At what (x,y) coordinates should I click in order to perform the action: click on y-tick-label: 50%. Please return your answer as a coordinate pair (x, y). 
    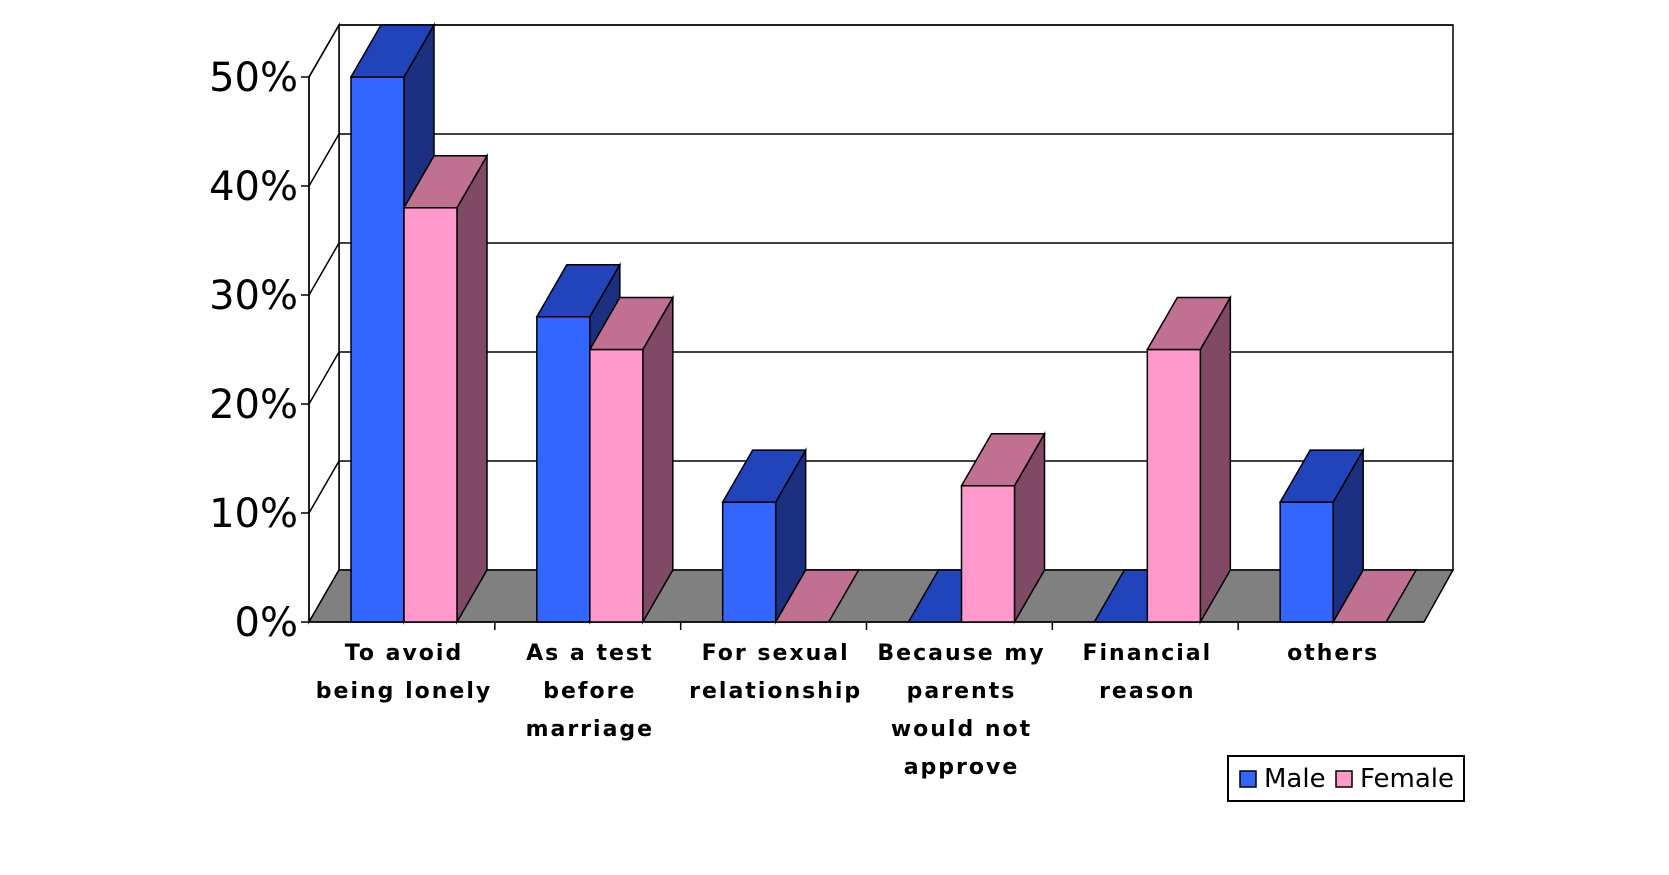
    Looking at the image, I should click on (253, 78).